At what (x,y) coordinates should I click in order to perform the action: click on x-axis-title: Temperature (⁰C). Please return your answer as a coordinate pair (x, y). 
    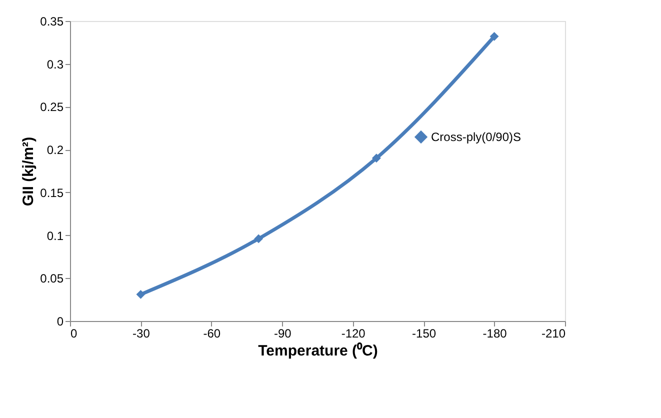
    Looking at the image, I should click on (318, 351).